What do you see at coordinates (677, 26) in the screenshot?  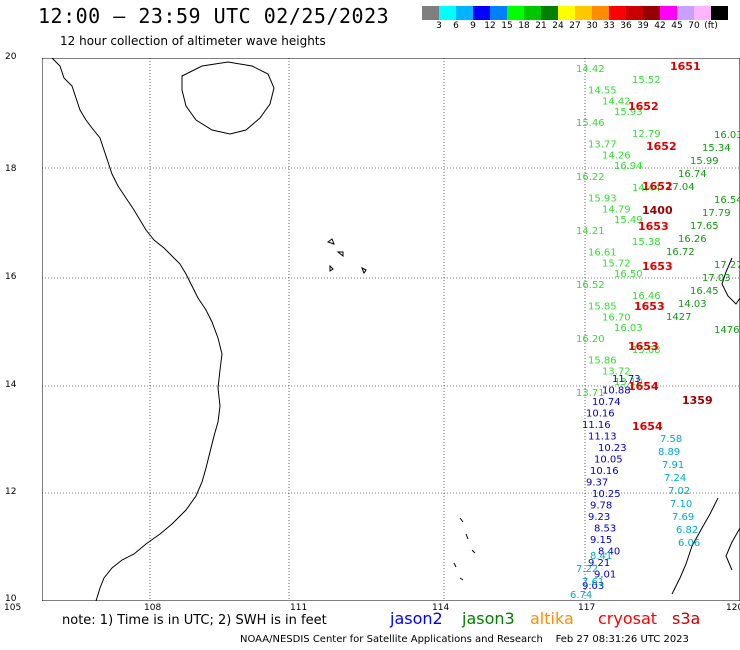 I see `legend-tick: 45` at bounding box center [677, 26].